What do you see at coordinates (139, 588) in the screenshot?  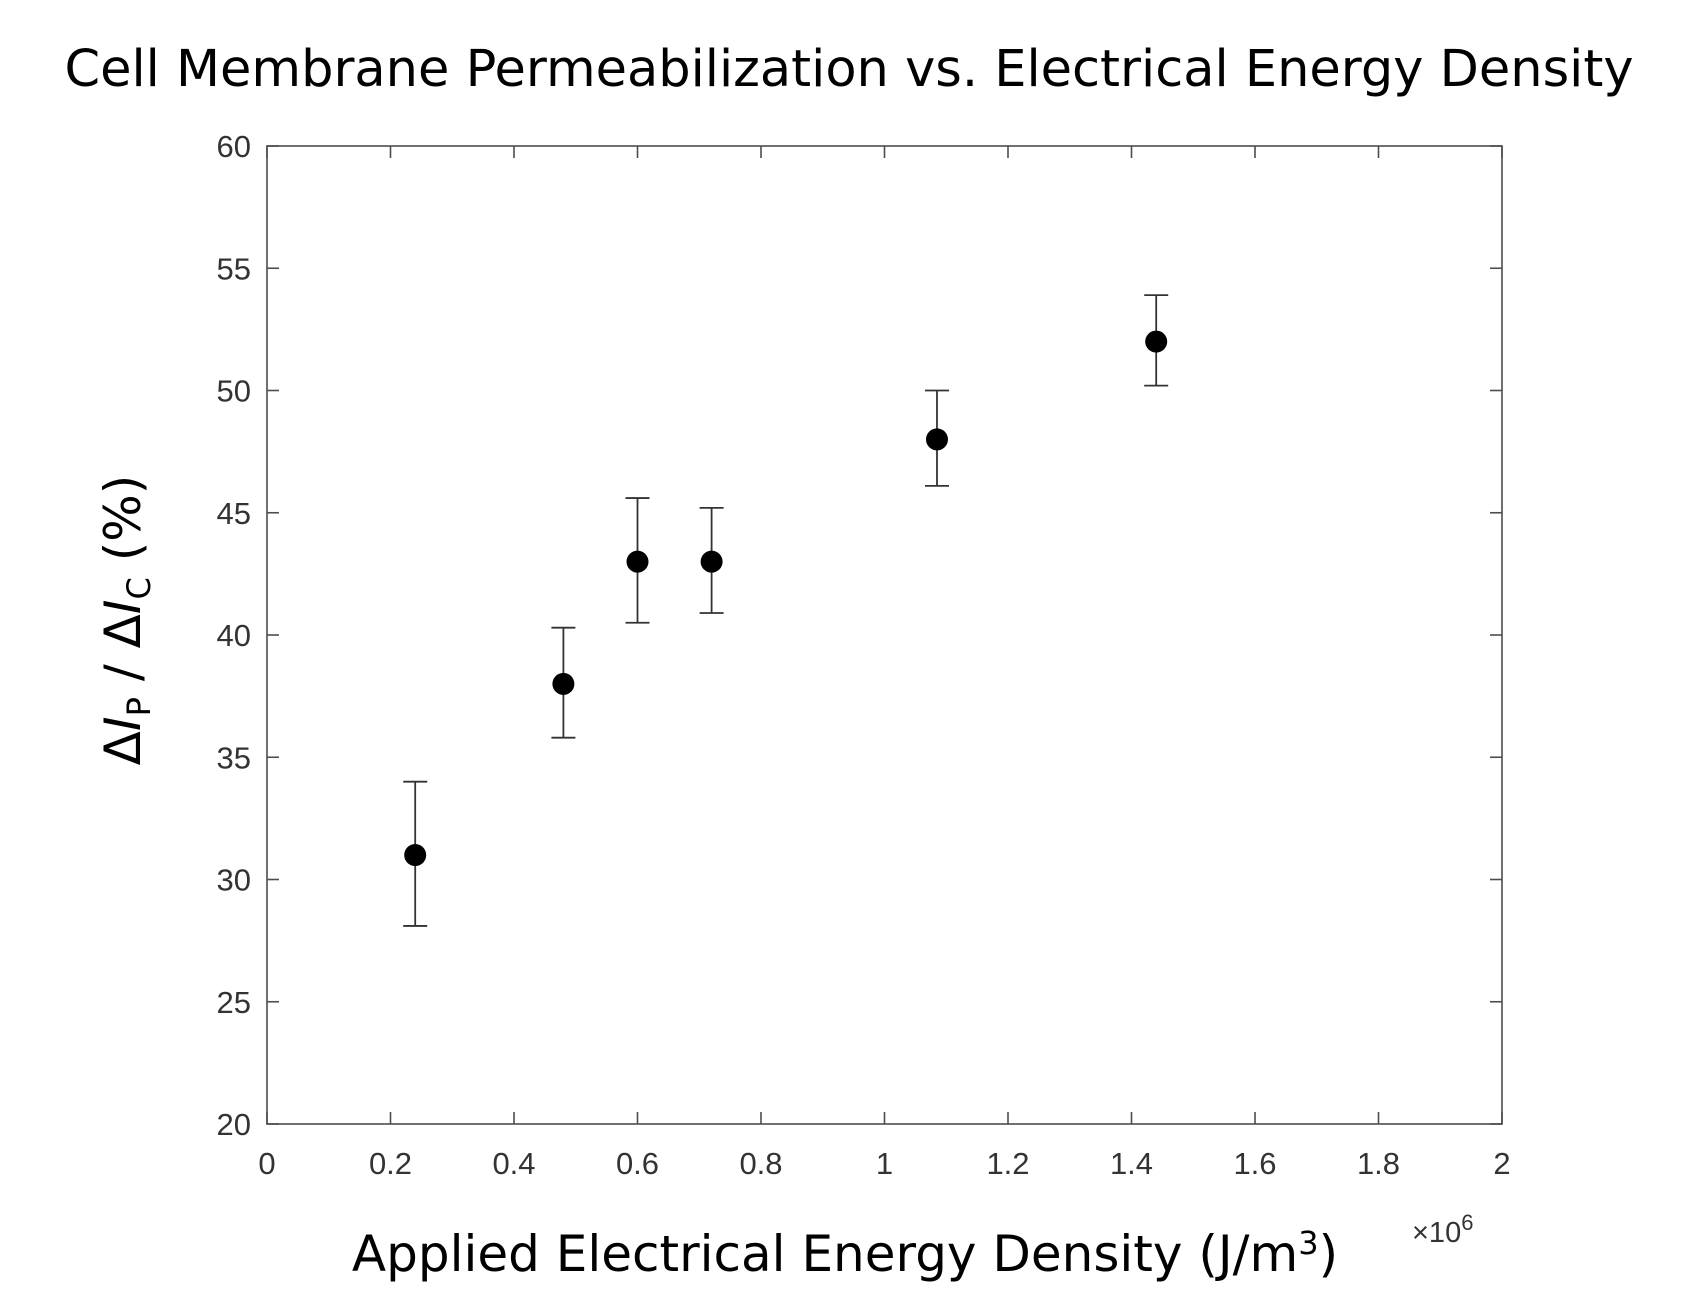 I see `y-axis-label-sub2: C` at bounding box center [139, 588].